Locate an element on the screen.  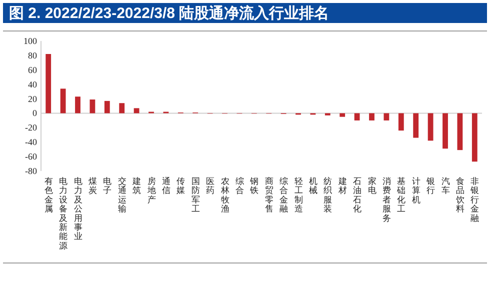
x-tick-label: 国防军工 is located at coordinates (195, 195).